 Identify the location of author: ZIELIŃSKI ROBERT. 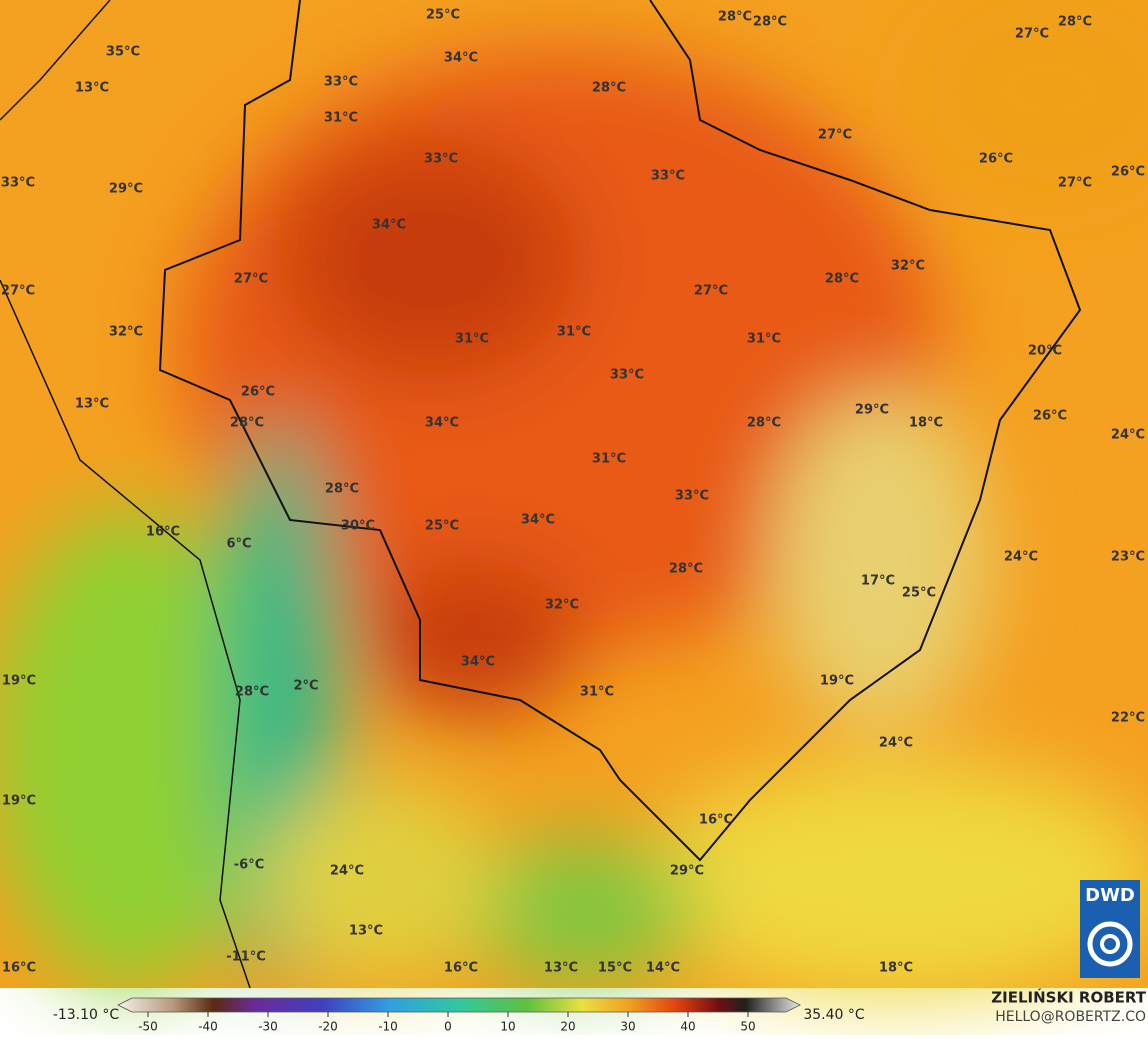
(1068, 997).